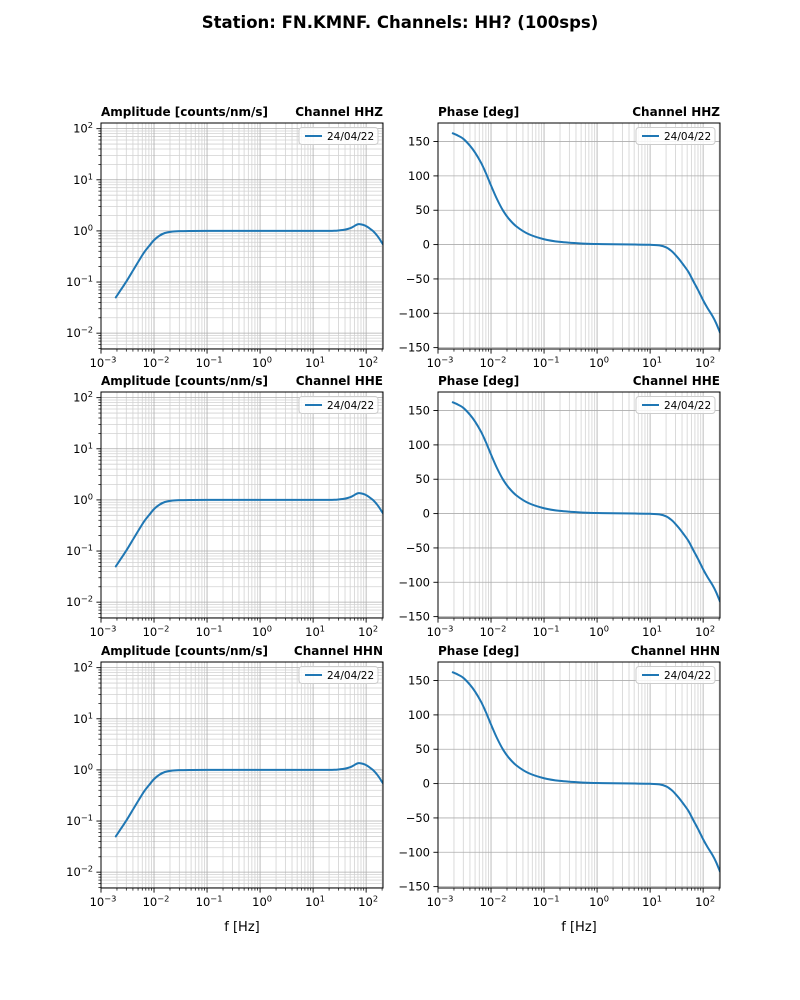 This screenshot has height=1000, width=800. Describe the element at coordinates (400, 22) in the screenshot. I see `figure-title: Station: FN.KMNF. Channels: HH? (100sps)` at that location.